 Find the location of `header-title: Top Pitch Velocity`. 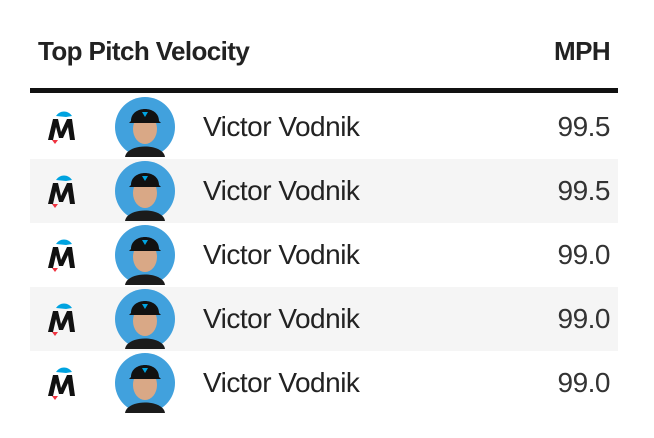

header-title: Top Pitch Velocity is located at coordinates (144, 51).